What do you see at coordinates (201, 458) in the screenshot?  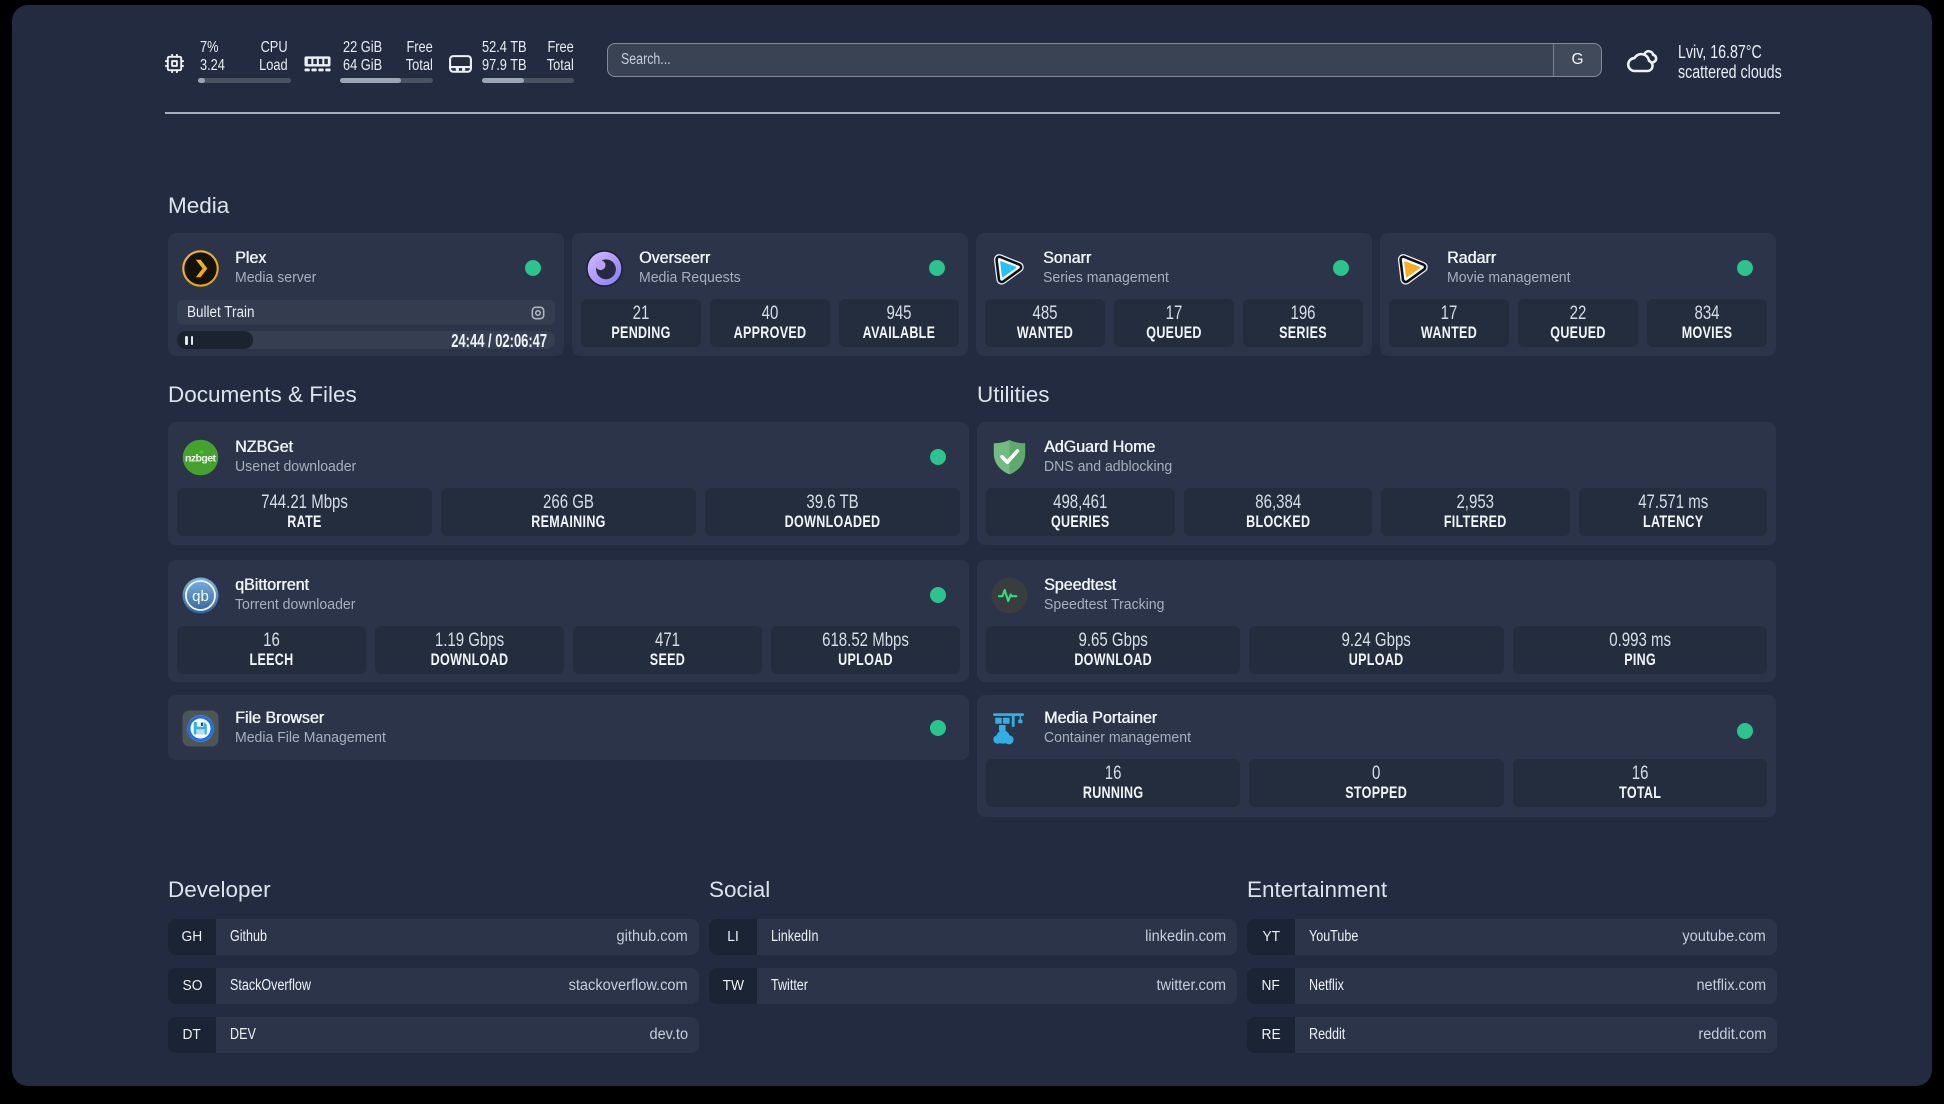 I see `svg-text: nzbget` at bounding box center [201, 458].